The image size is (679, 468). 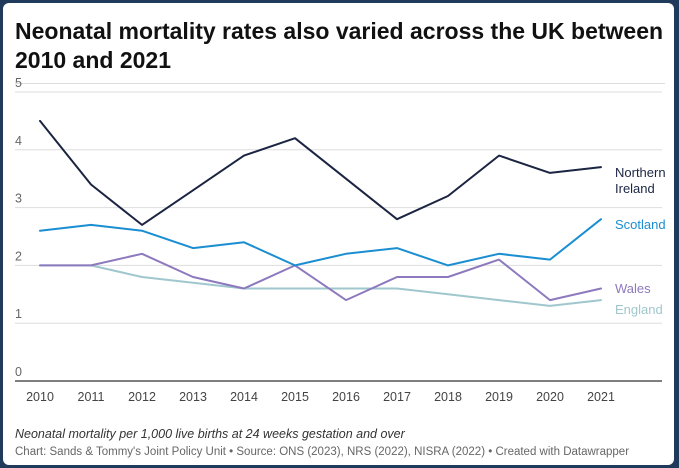 What do you see at coordinates (499, 397) in the screenshot?
I see `x-tick-label: 2019` at bounding box center [499, 397].